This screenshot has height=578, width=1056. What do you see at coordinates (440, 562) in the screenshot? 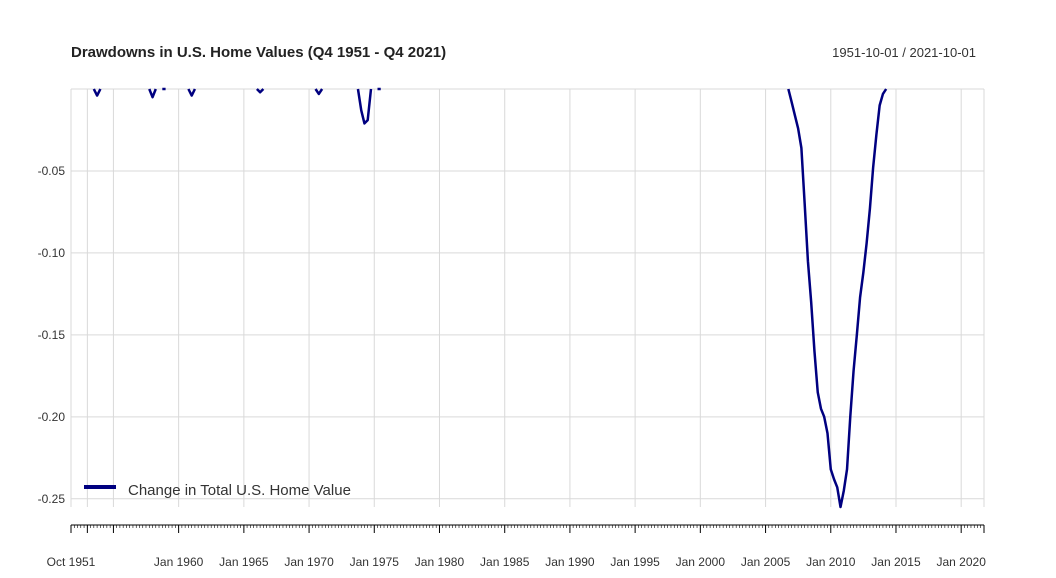
I see `x-tick-label: Jan 1980` at bounding box center [440, 562].